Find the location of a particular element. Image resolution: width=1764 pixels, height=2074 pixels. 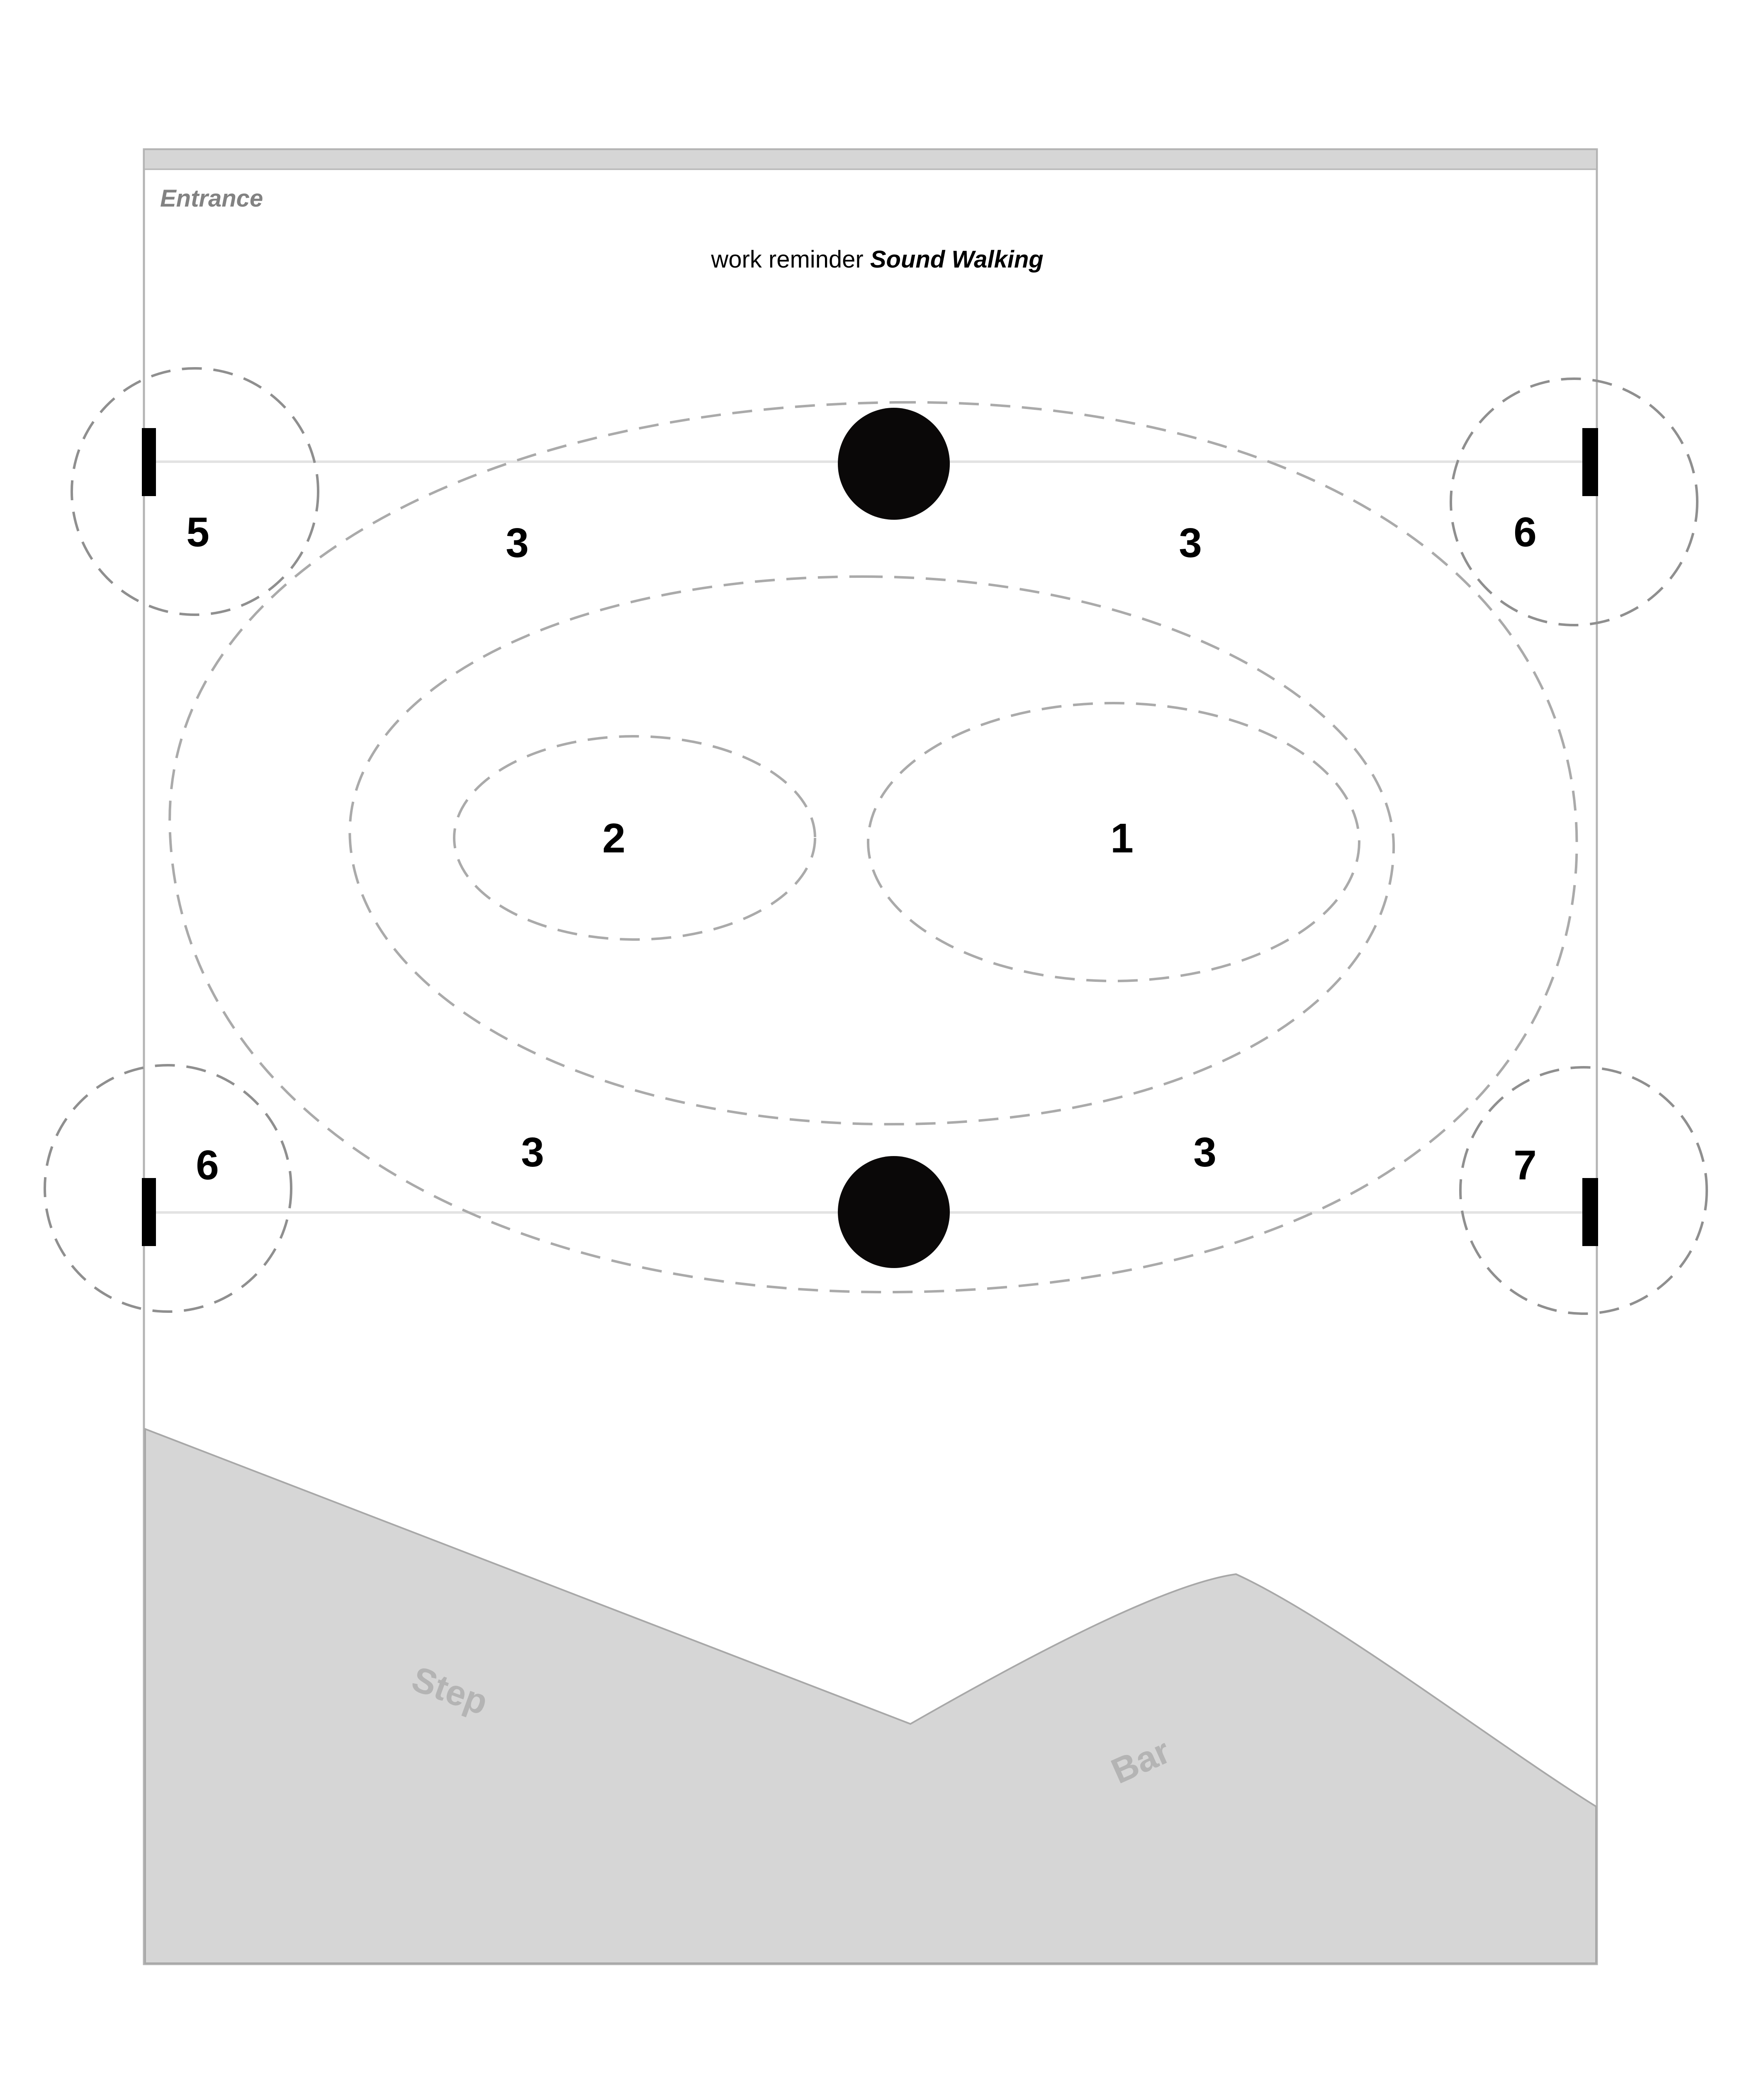

entrance-strip is located at coordinates (870, 159).